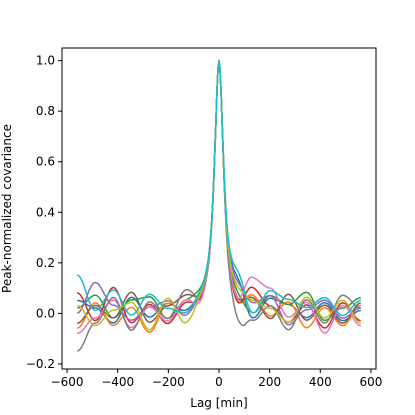  What do you see at coordinates (320, 382) in the screenshot?
I see `x-tick-label: 400` at bounding box center [320, 382].